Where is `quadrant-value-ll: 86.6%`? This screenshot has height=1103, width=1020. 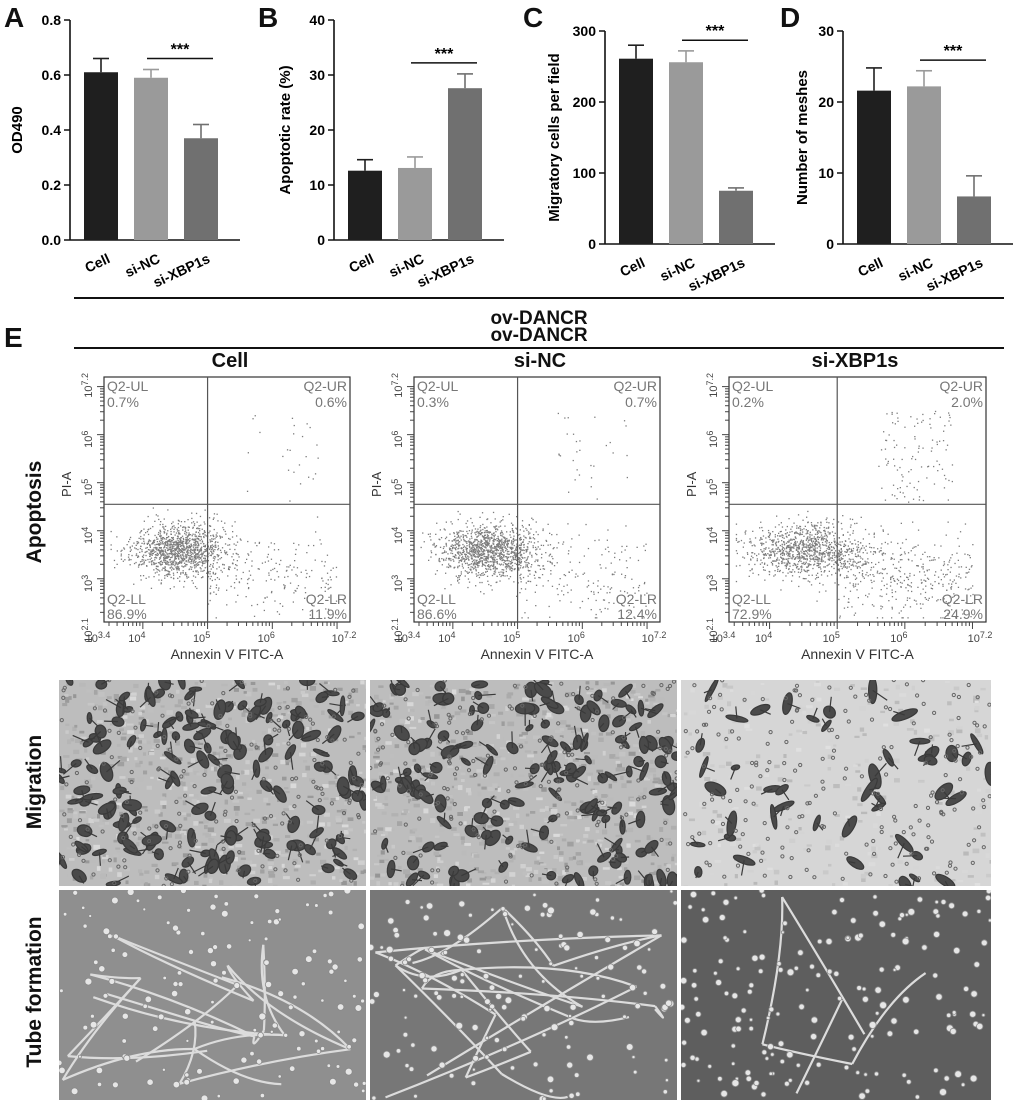 quadrant-value-ll: 86.6% is located at coordinates (437, 614).